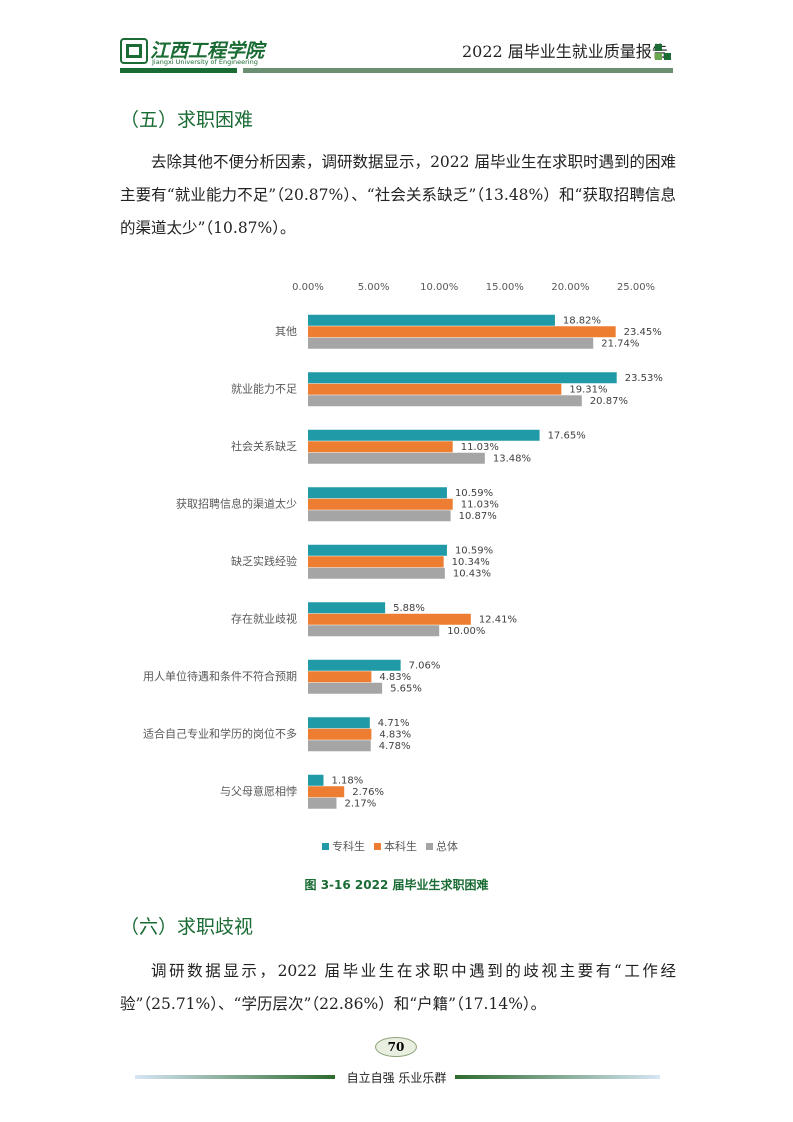 This screenshot has width=793, height=1122. What do you see at coordinates (588, 390) in the screenshot?
I see `value-label: 19.31%` at bounding box center [588, 390].